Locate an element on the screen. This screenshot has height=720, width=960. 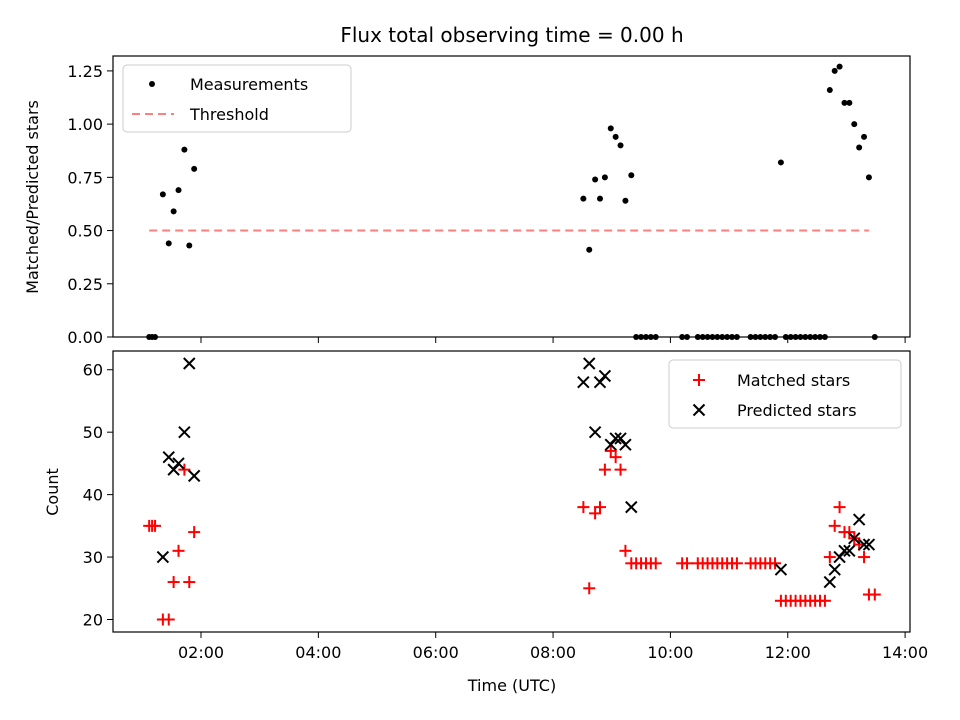
x-tick-label: 04:00 is located at coordinates (318, 652).